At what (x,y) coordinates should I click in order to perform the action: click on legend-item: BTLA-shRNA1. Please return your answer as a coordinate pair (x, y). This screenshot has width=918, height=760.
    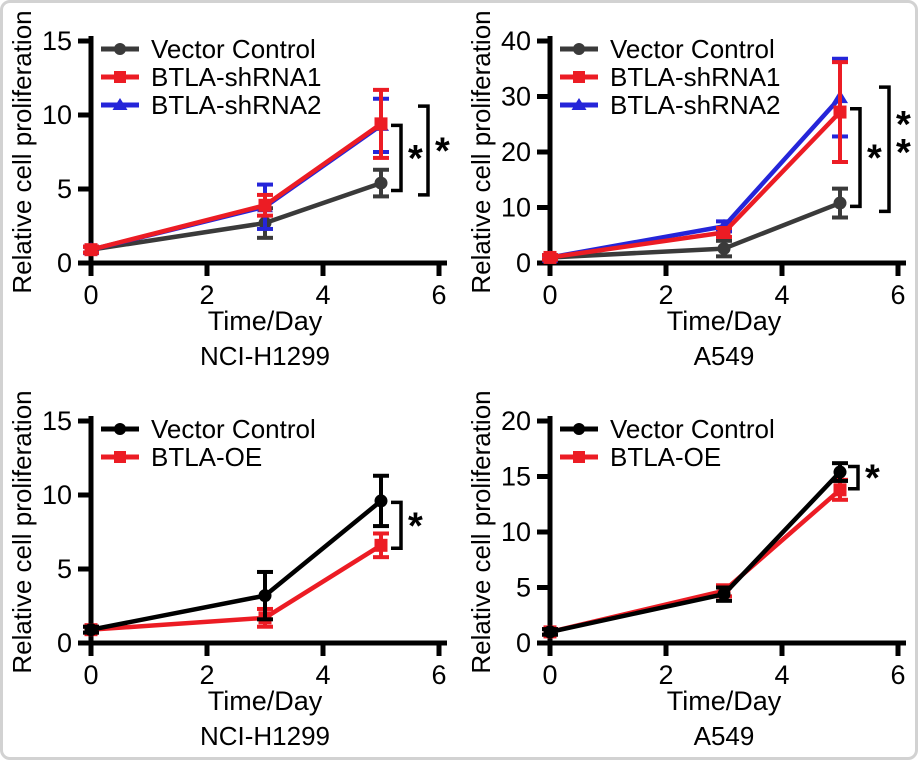
    Looking at the image, I should click on (670, 77).